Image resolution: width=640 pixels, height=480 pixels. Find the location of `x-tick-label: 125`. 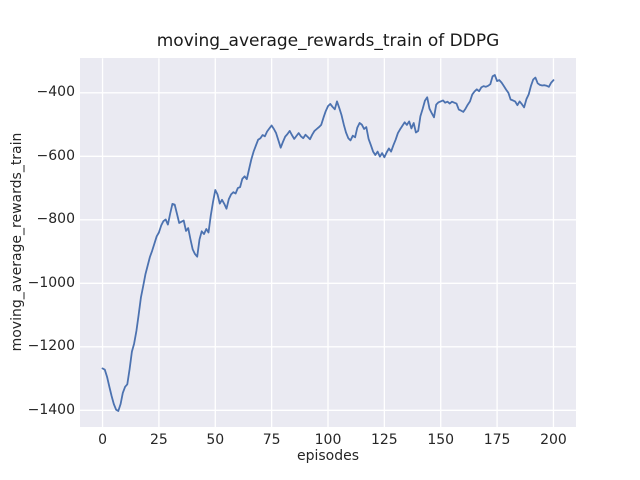

x-tick-label: 125 is located at coordinates (384, 440).